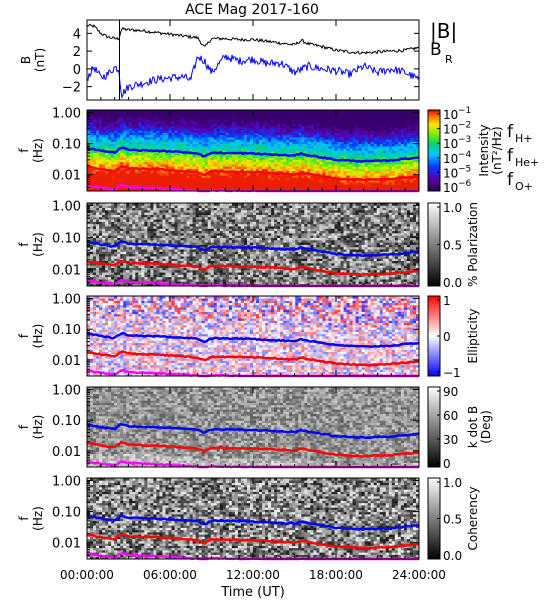  I want to click on colorbar-polarization: 1.0 0.5 0.0 % Polarization, so click(453, 245).